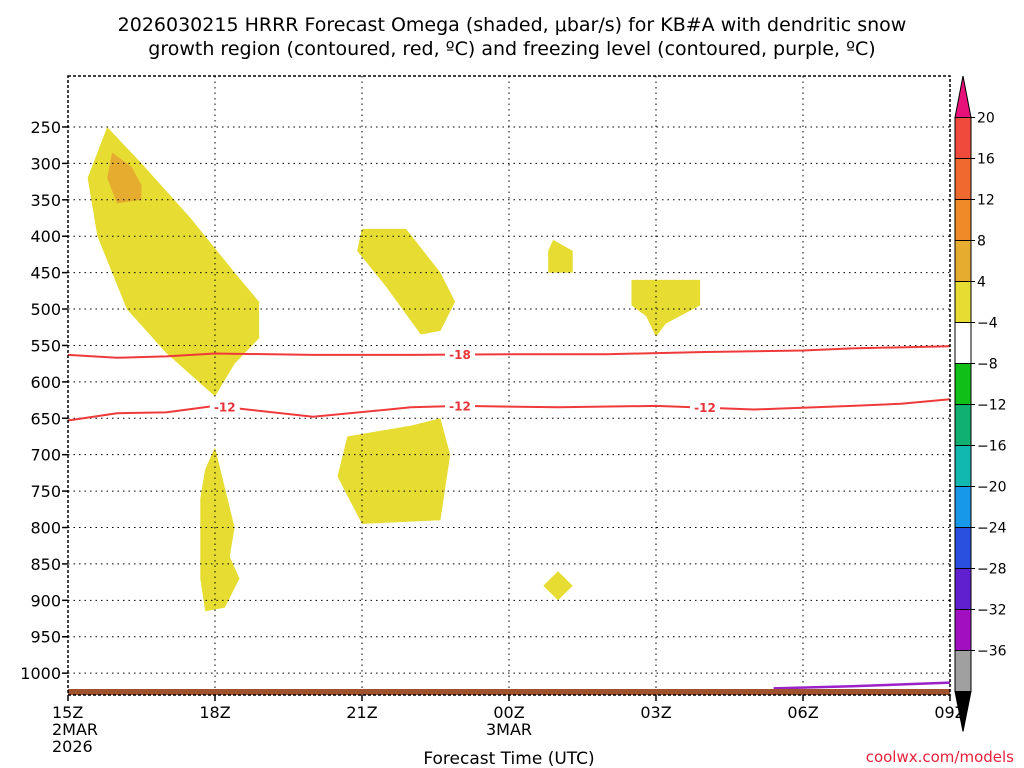 This screenshot has width=1024, height=768. I want to click on colorbar-tick-label: 12, so click(986, 201).